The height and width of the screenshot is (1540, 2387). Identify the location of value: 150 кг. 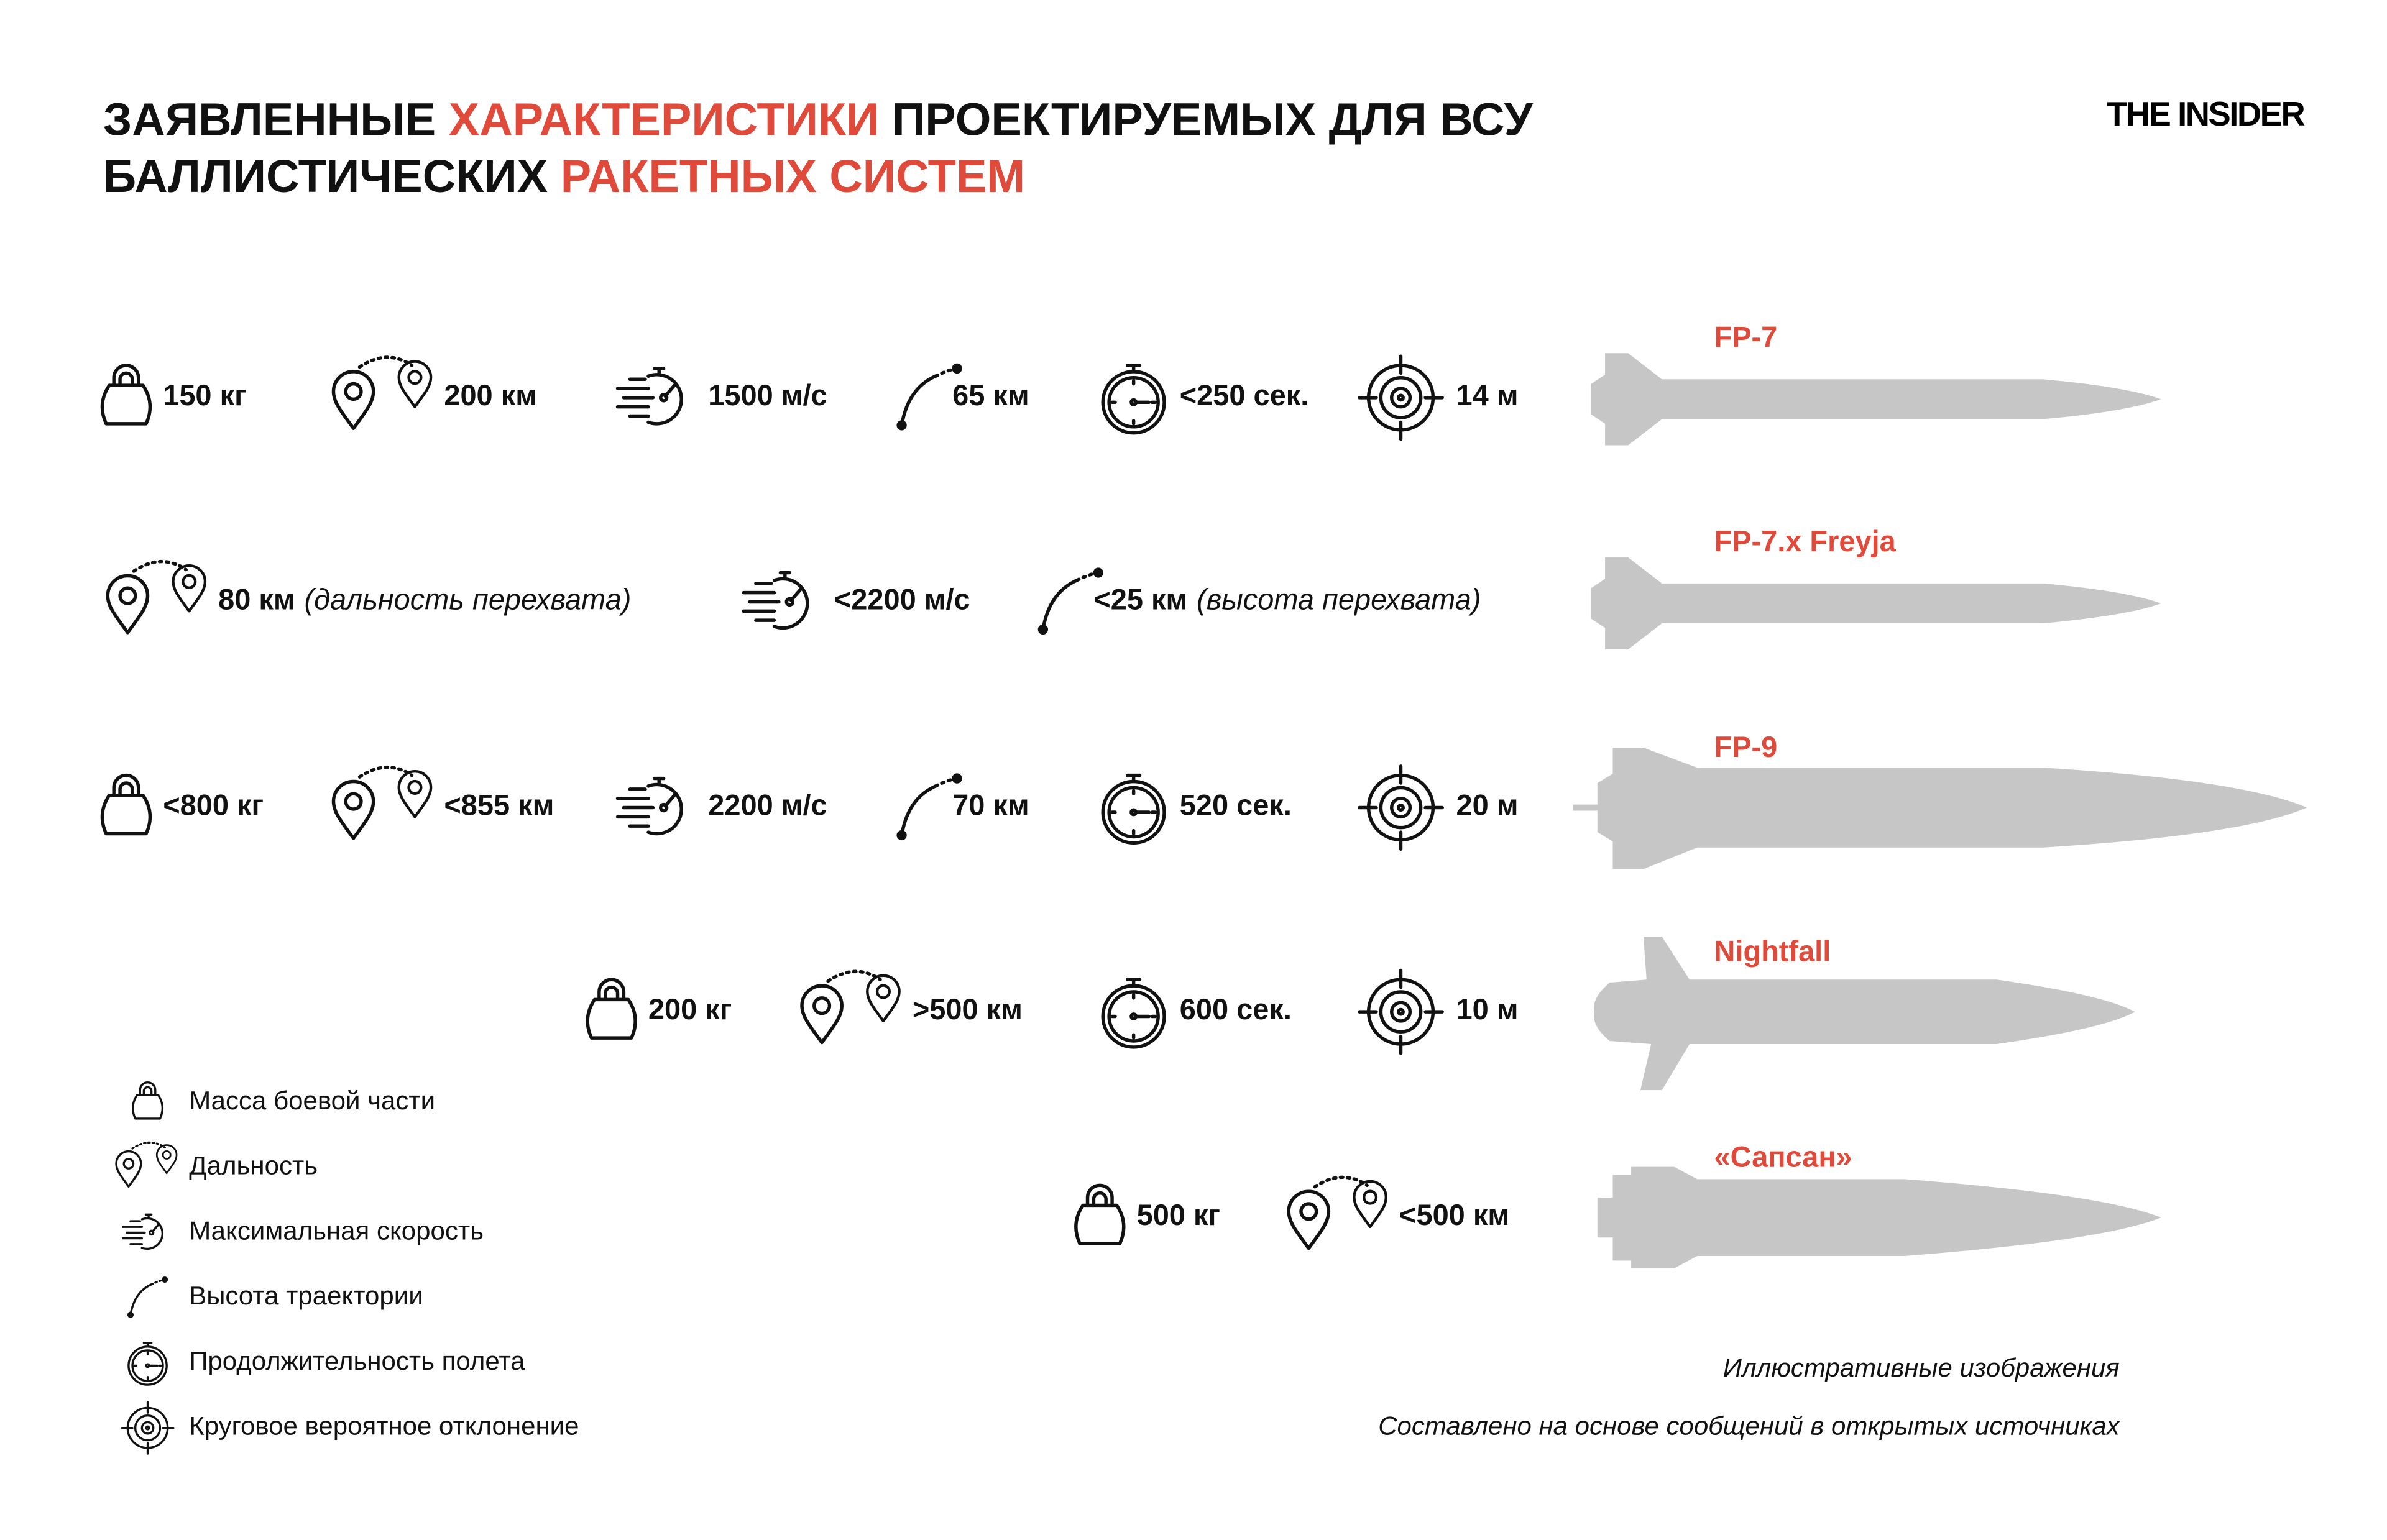
(204, 395).